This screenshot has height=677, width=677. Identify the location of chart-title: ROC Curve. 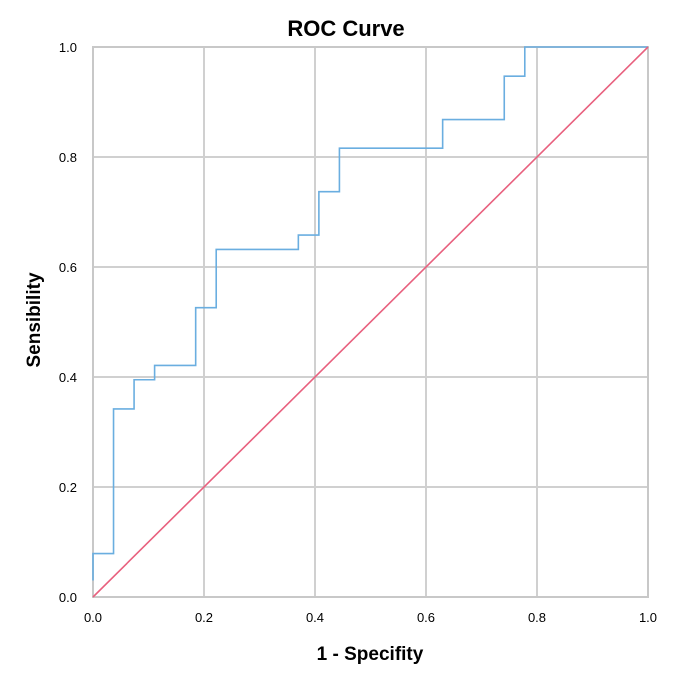
(345, 28).